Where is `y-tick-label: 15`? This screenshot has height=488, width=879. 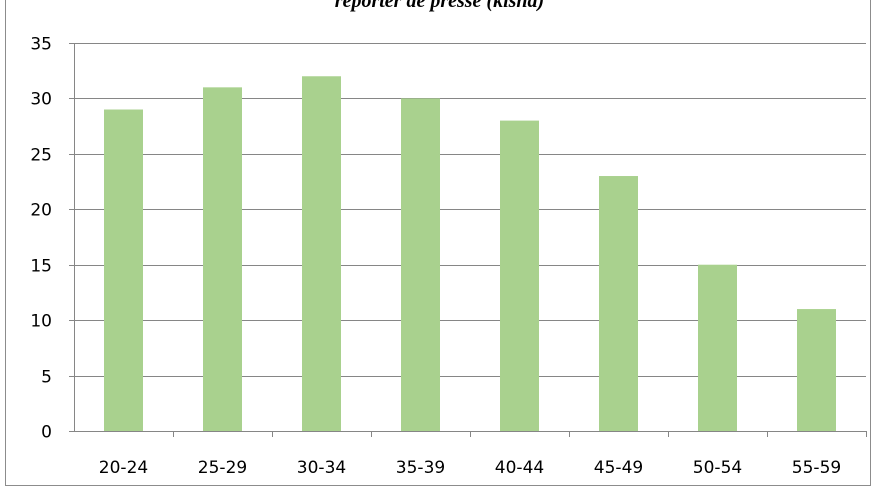 y-tick-label: 15 is located at coordinates (41, 267).